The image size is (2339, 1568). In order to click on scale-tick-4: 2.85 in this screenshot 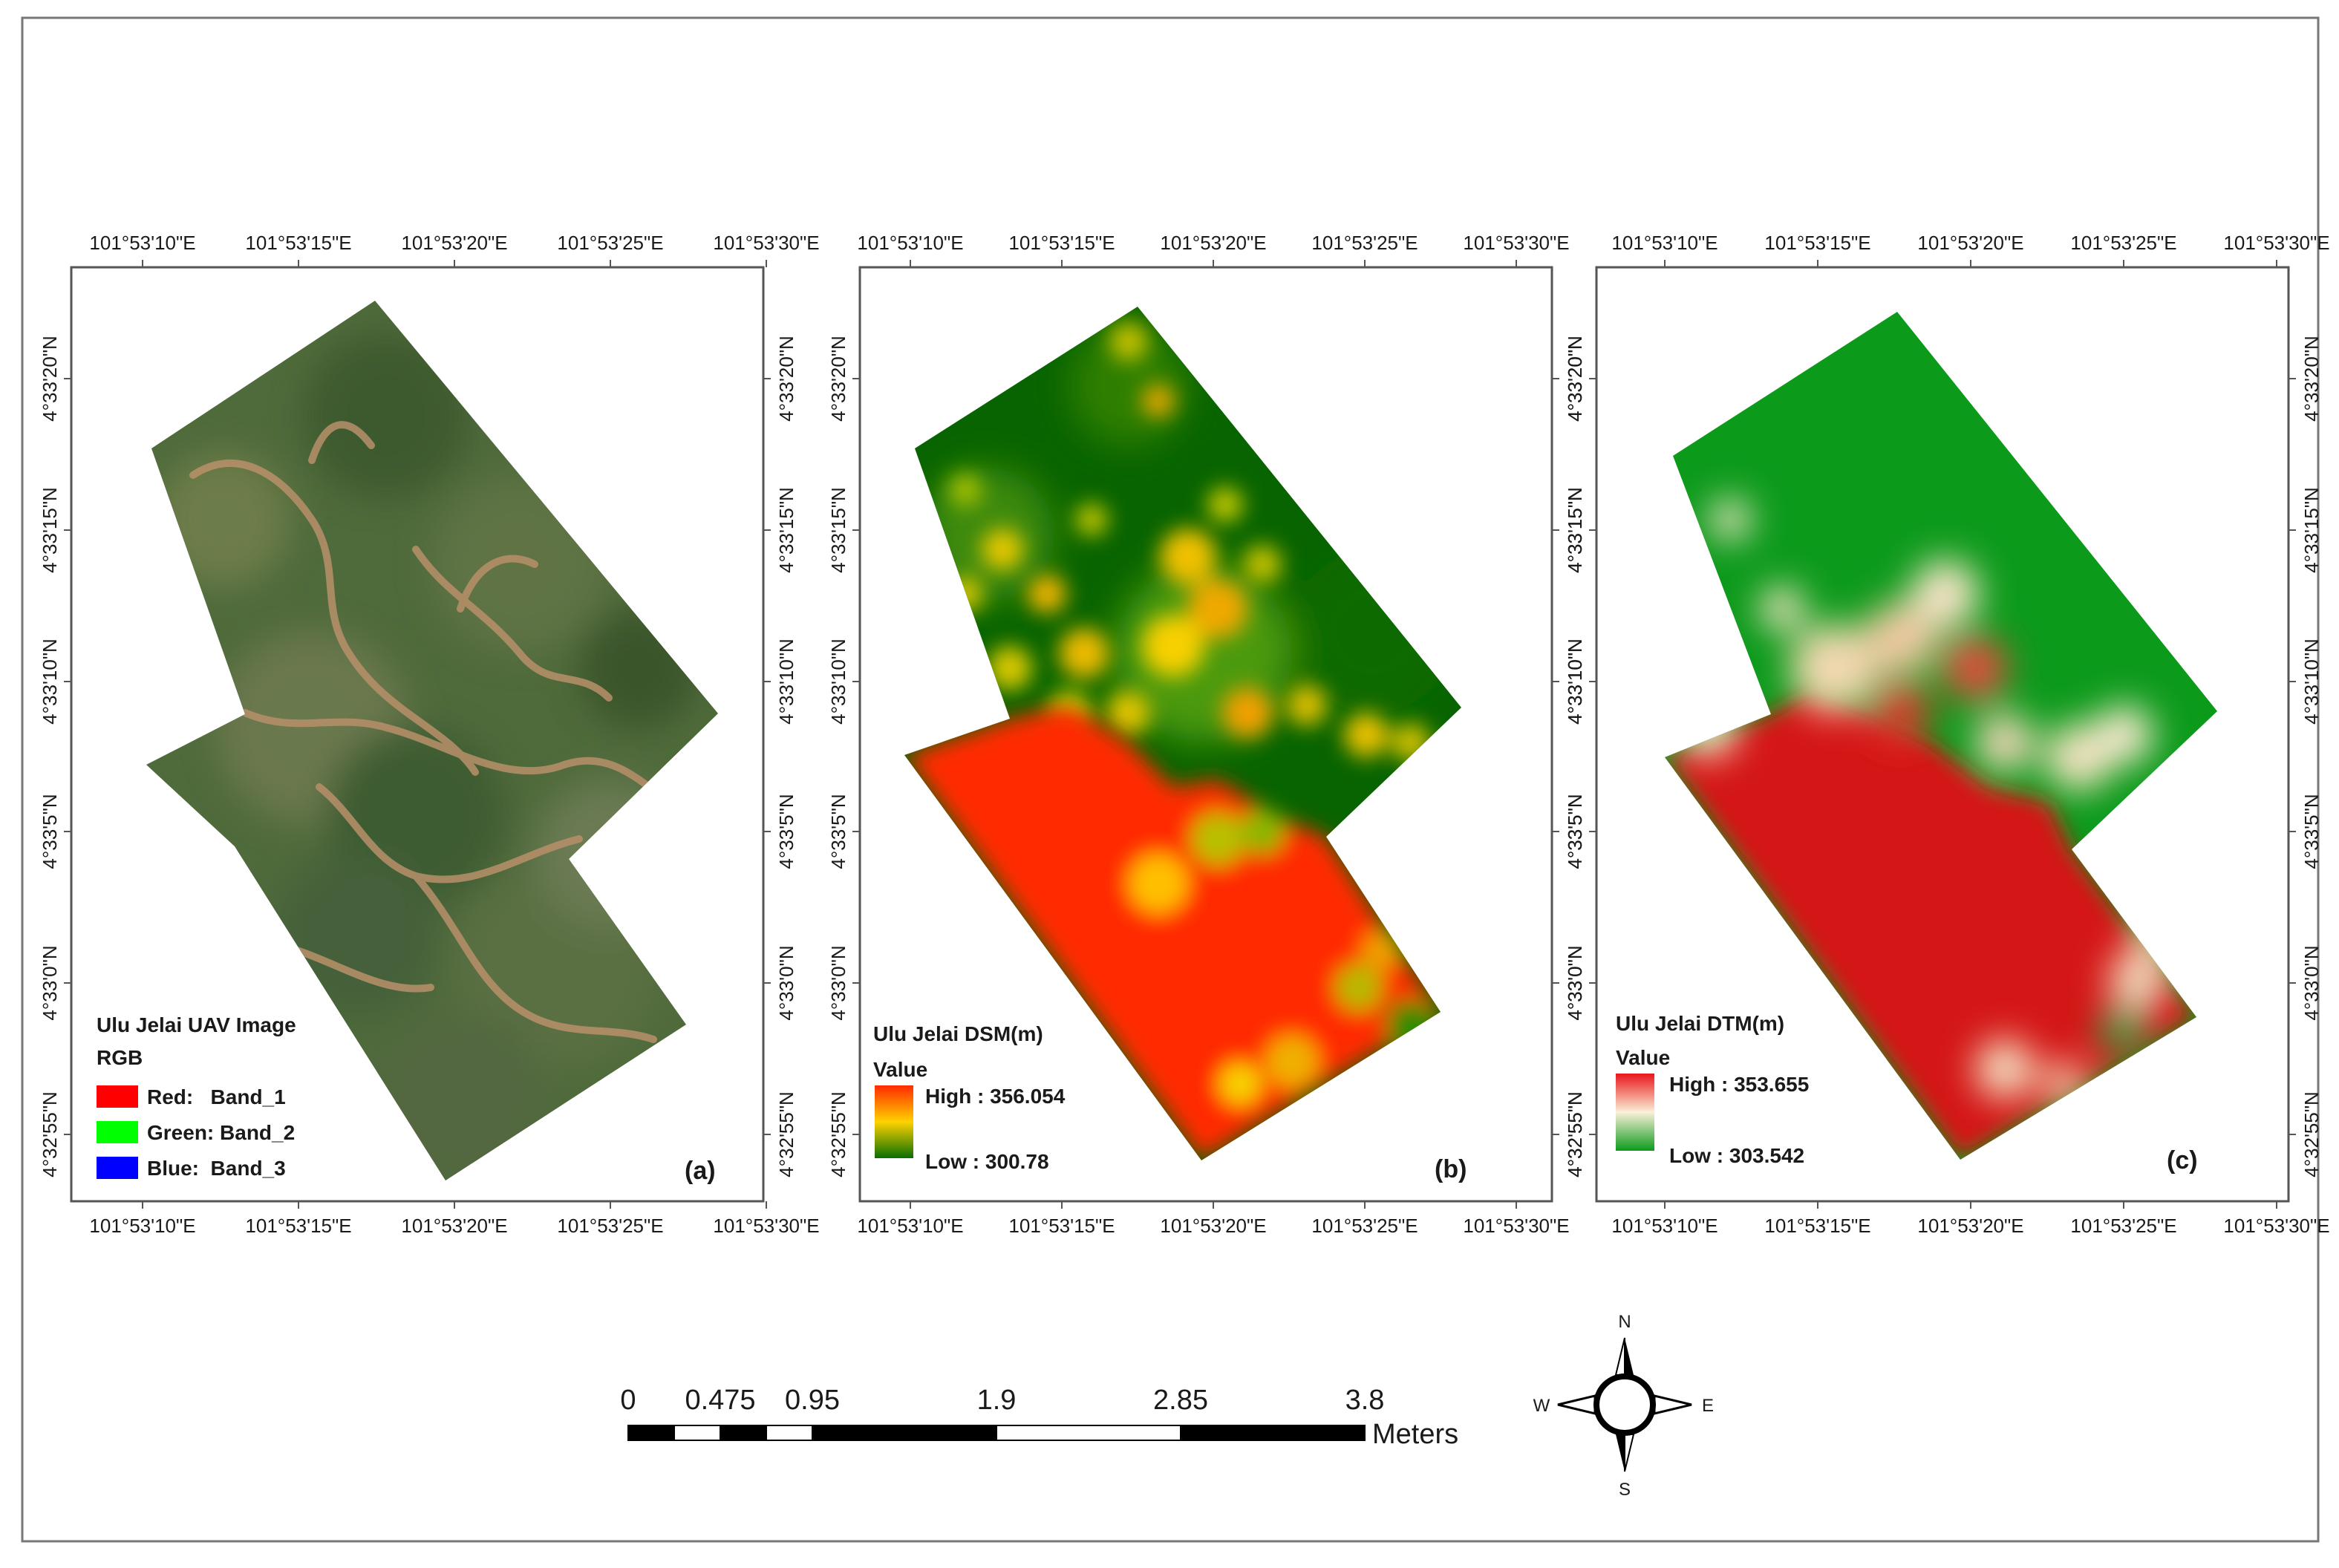, I will do `click(1180, 1400)`.